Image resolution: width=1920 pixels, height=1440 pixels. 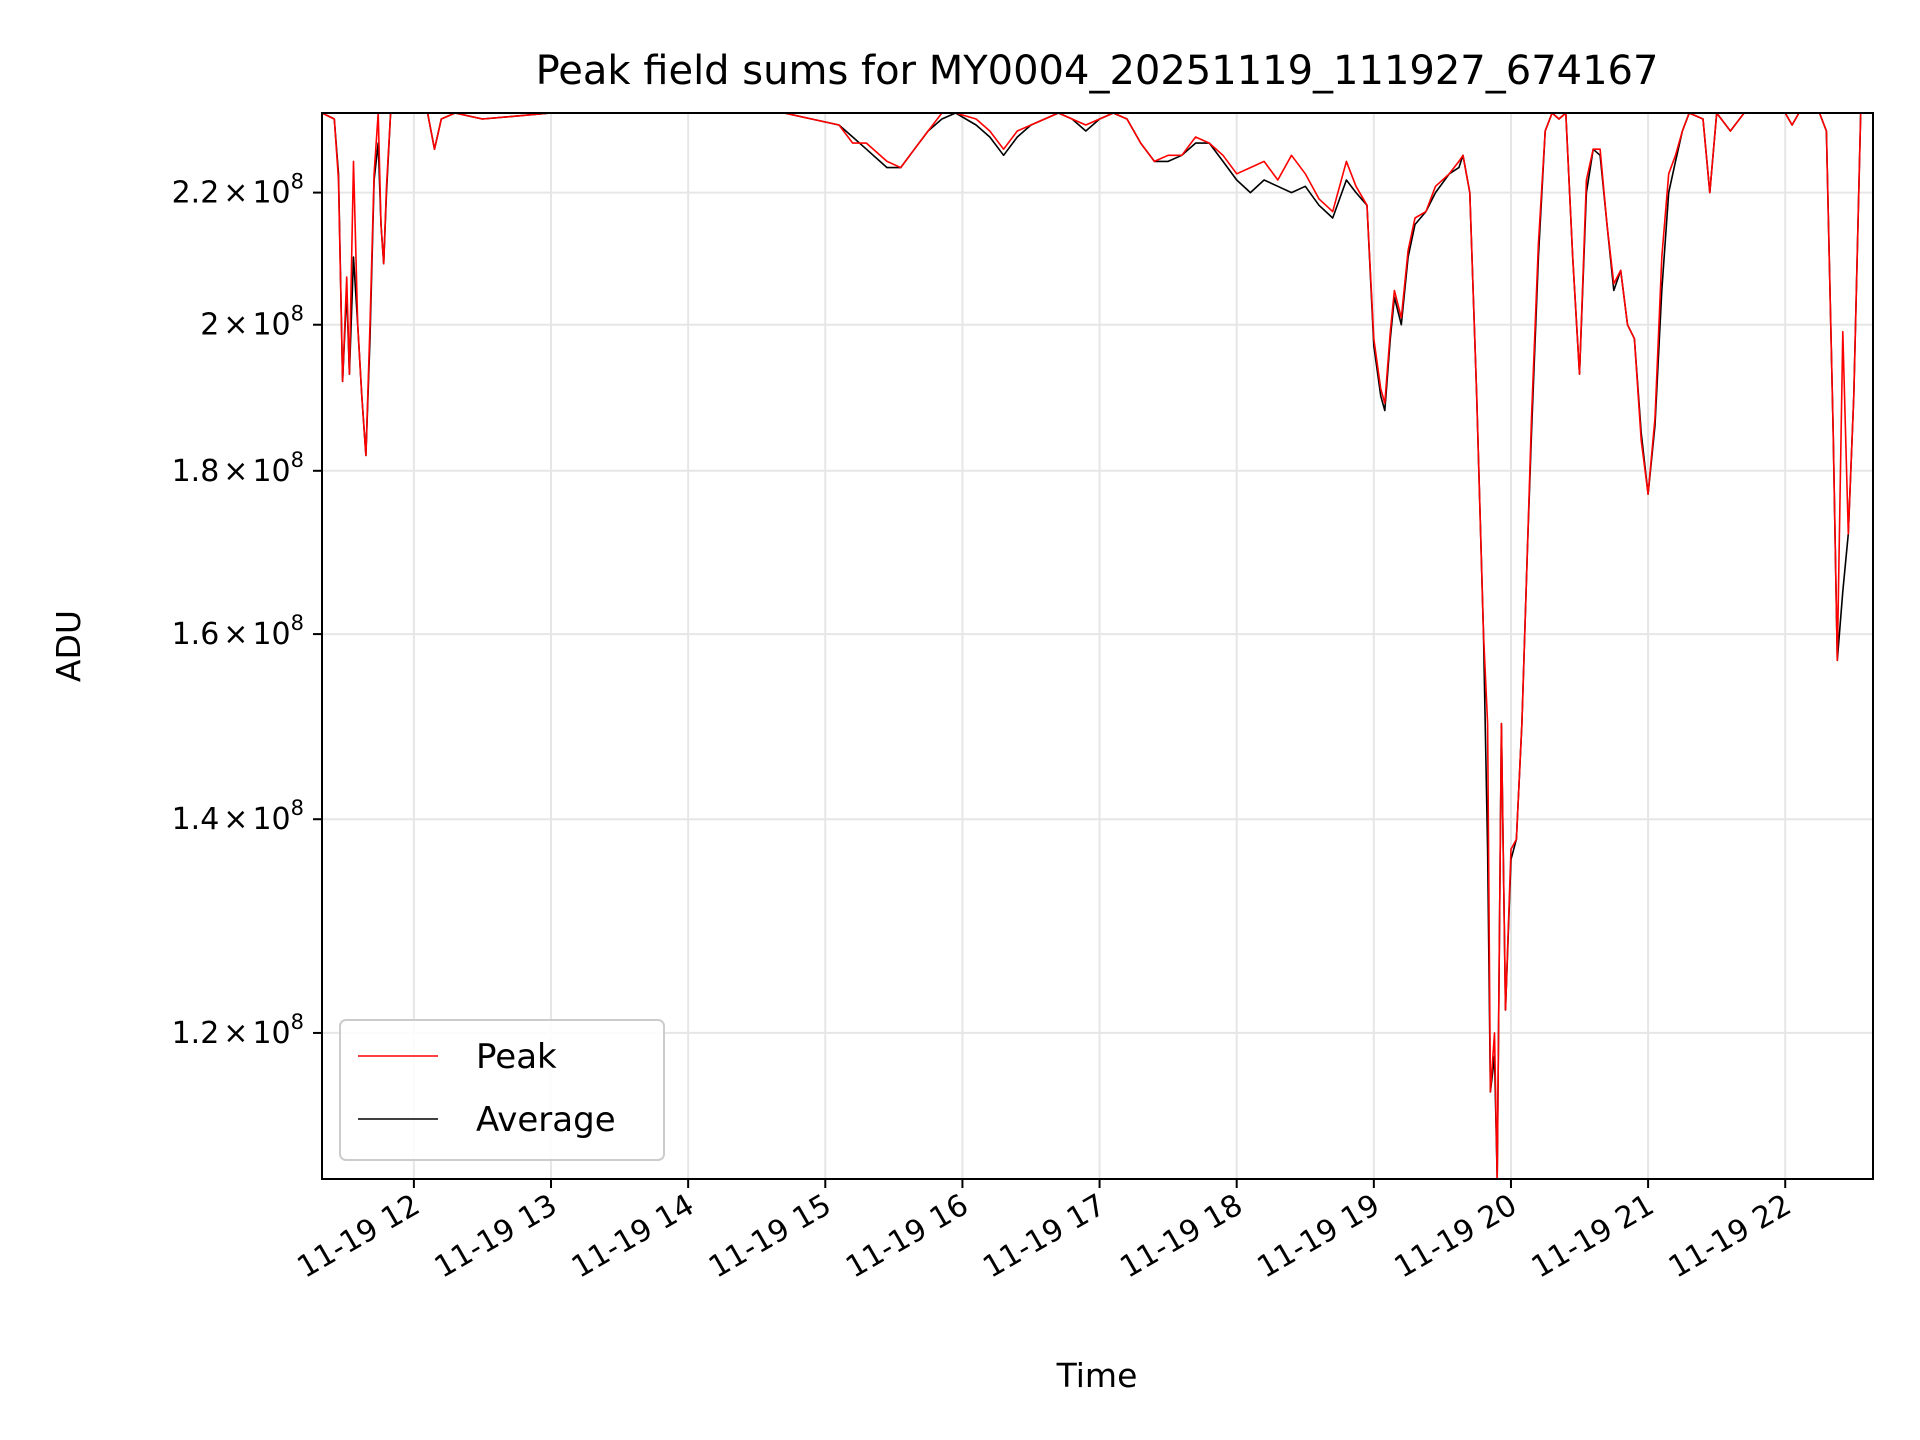 I want to click on y-tick-mantissa: 1.6, so click(x=196, y=634).